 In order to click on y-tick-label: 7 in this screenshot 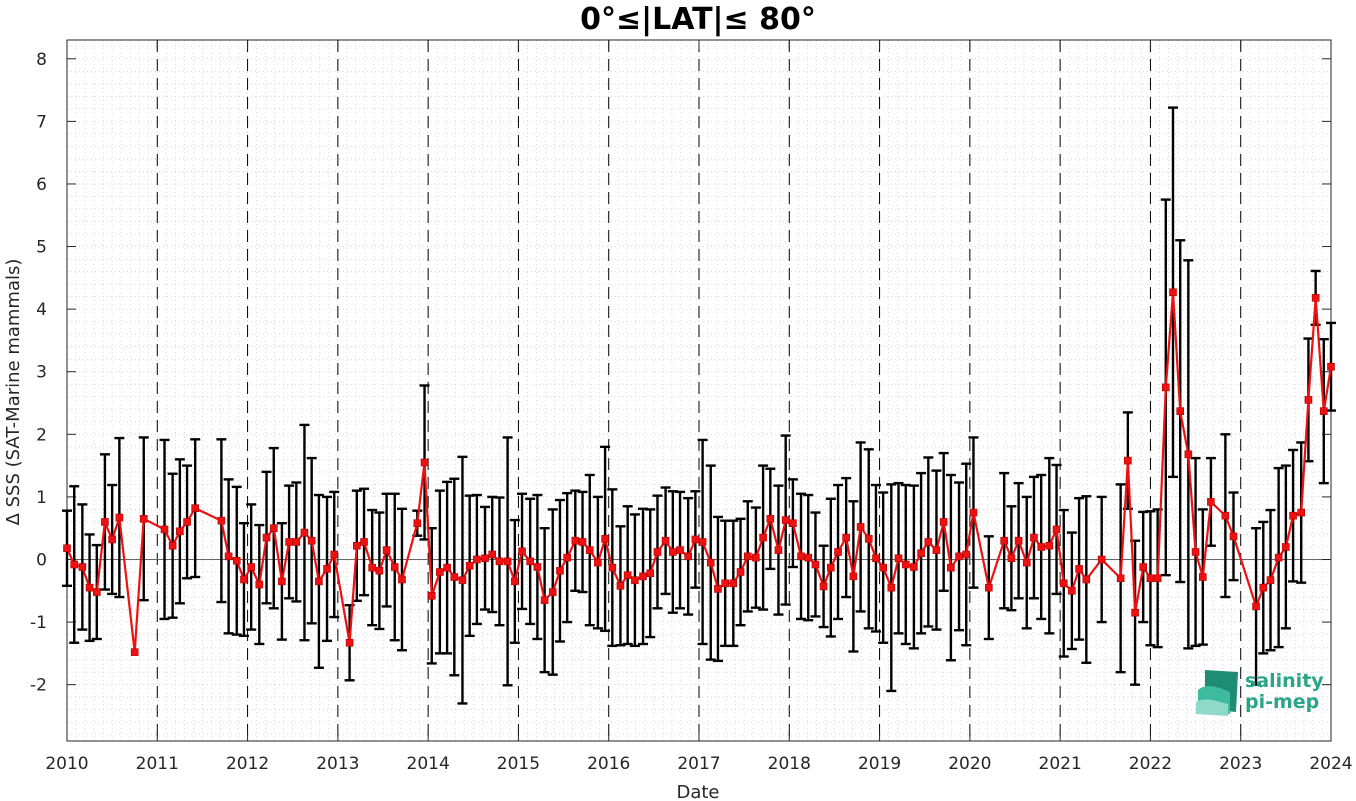, I will do `click(41, 122)`.